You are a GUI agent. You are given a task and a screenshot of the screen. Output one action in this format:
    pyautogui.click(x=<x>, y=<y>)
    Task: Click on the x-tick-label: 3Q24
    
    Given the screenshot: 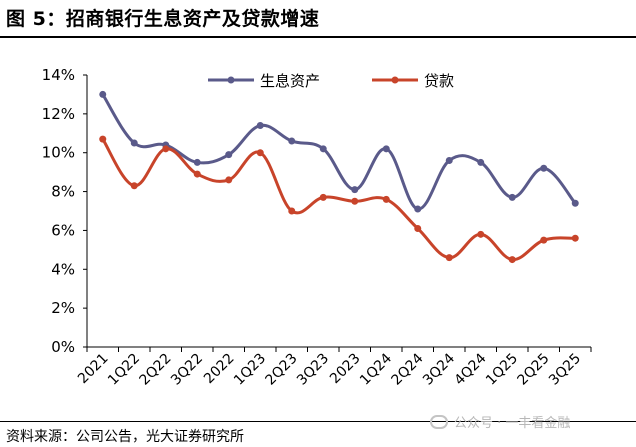 What is the action you would take?
    pyautogui.click(x=439, y=369)
    